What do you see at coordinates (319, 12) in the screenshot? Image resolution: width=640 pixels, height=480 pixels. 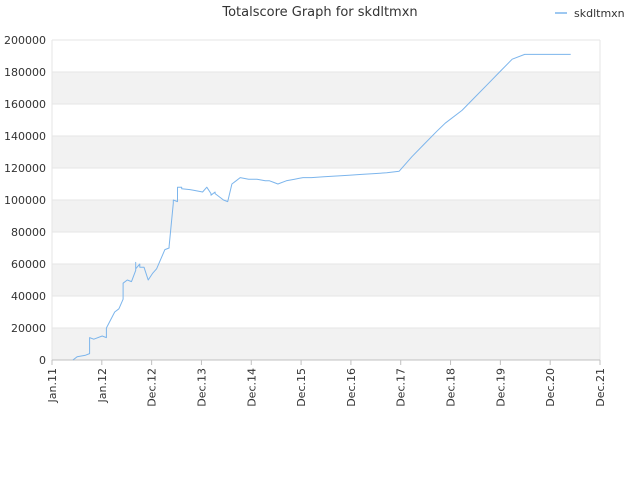 I see `chart-title: Totalscore Graph for skdltmxn` at bounding box center [319, 12].